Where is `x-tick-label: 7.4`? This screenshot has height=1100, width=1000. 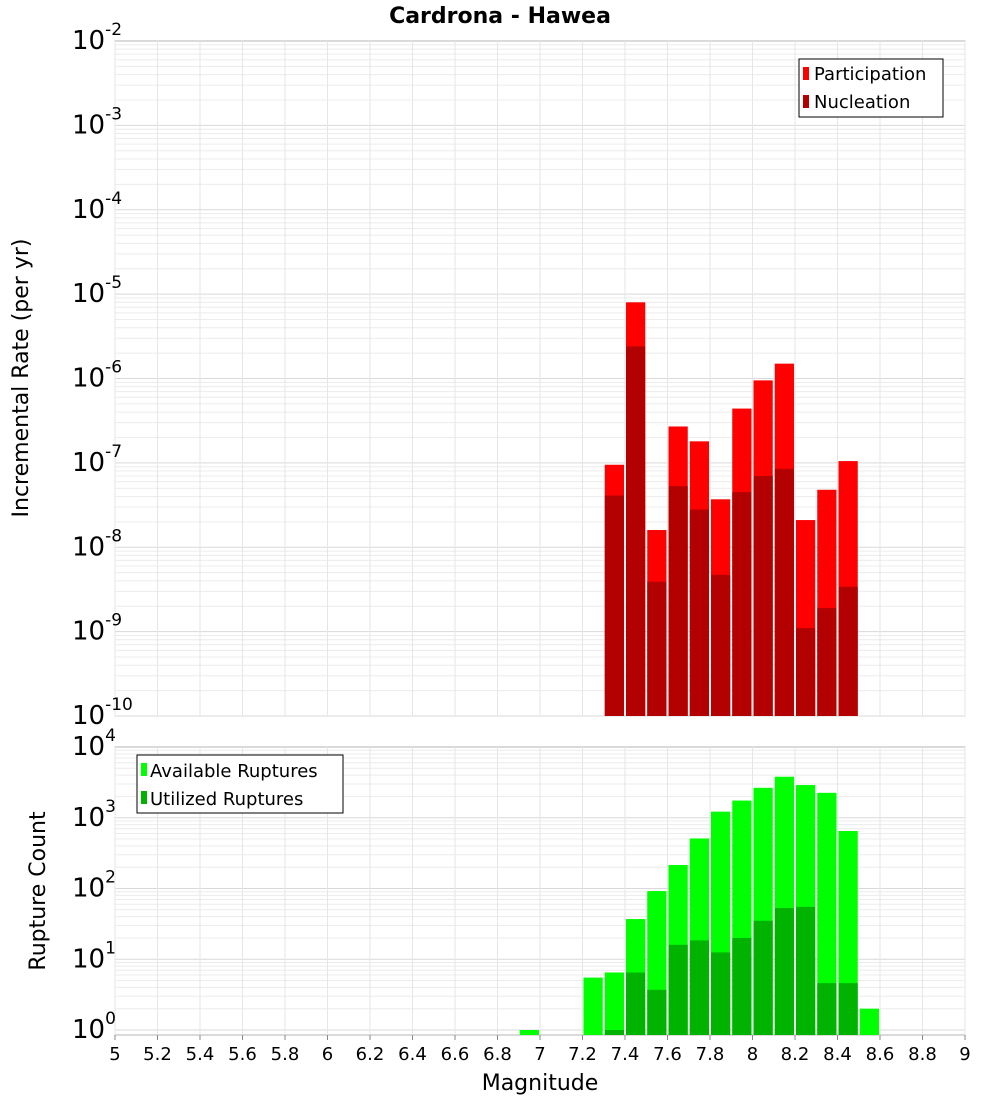 x-tick-label: 7.4 is located at coordinates (625, 1054).